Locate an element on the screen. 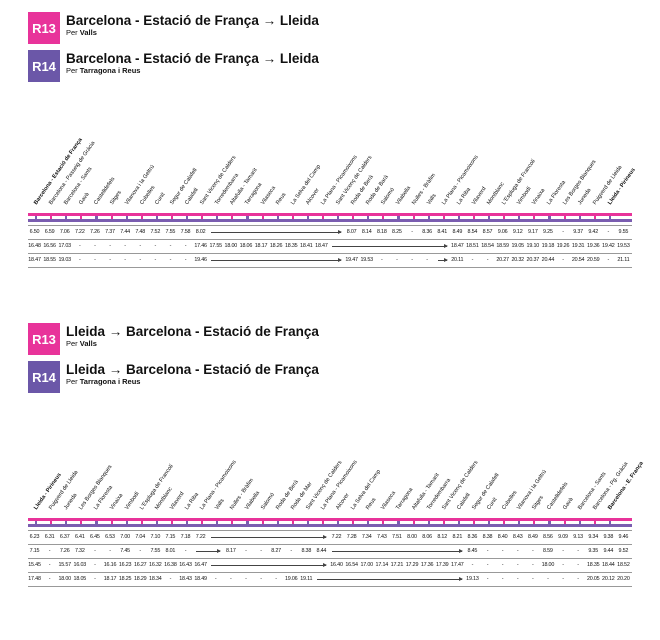  time-cell: 18.59 is located at coordinates (502, 246).